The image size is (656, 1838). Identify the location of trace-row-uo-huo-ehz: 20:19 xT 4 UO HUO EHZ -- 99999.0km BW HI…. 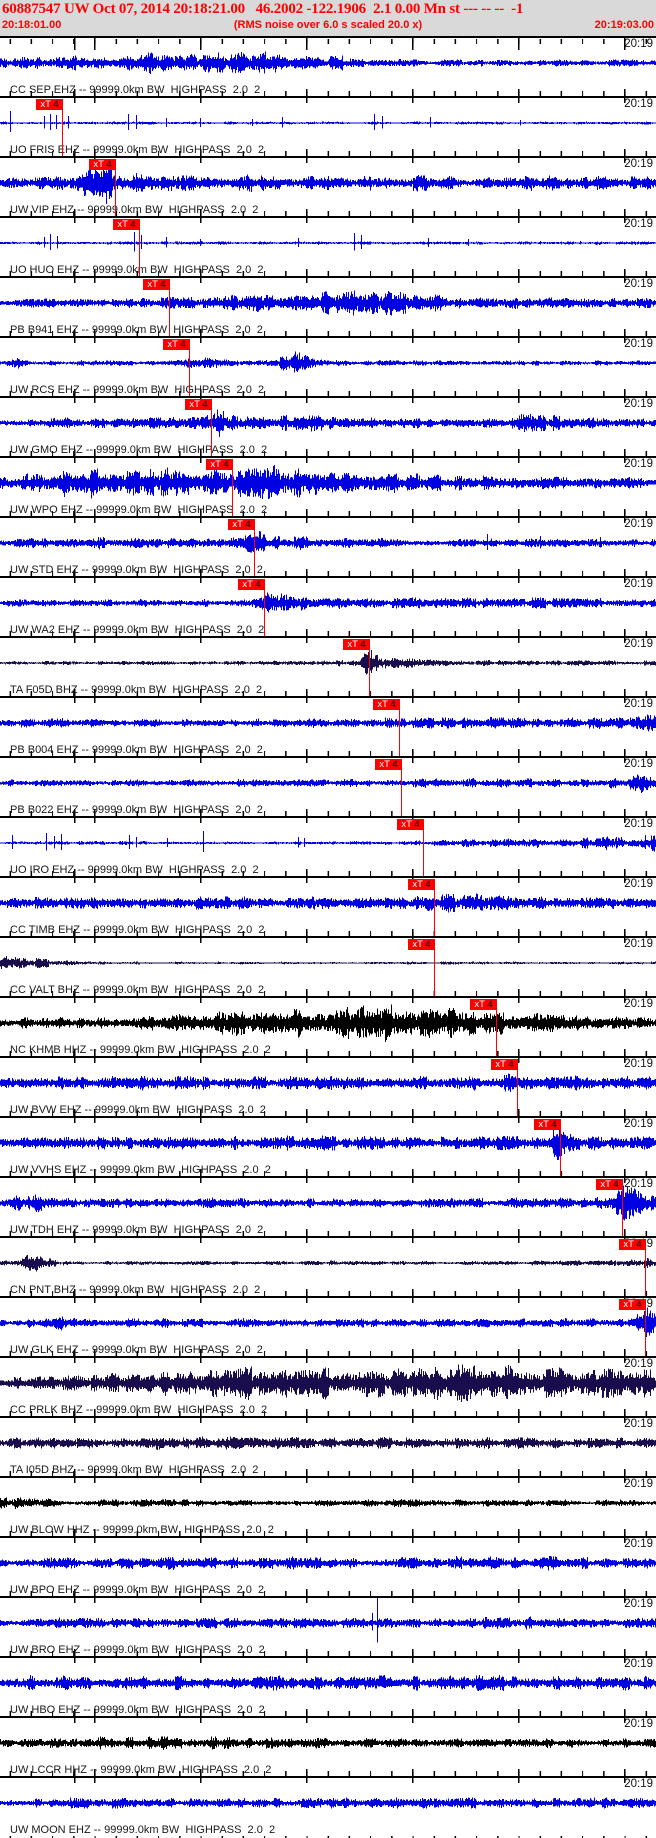
(328, 242).